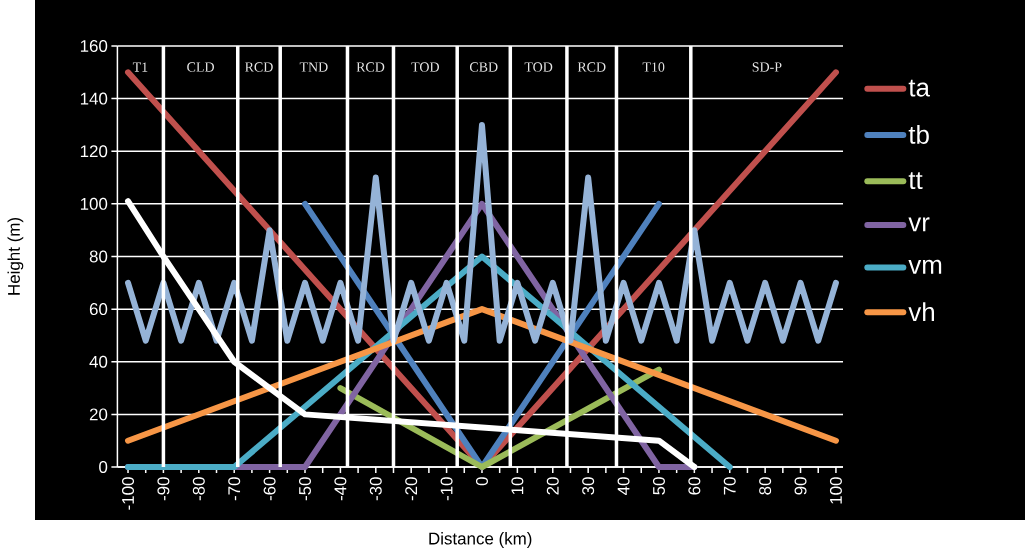 The width and height of the screenshot is (1025, 553). Describe the element at coordinates (98, 361) in the screenshot. I see `y-tick-label: 40` at that location.